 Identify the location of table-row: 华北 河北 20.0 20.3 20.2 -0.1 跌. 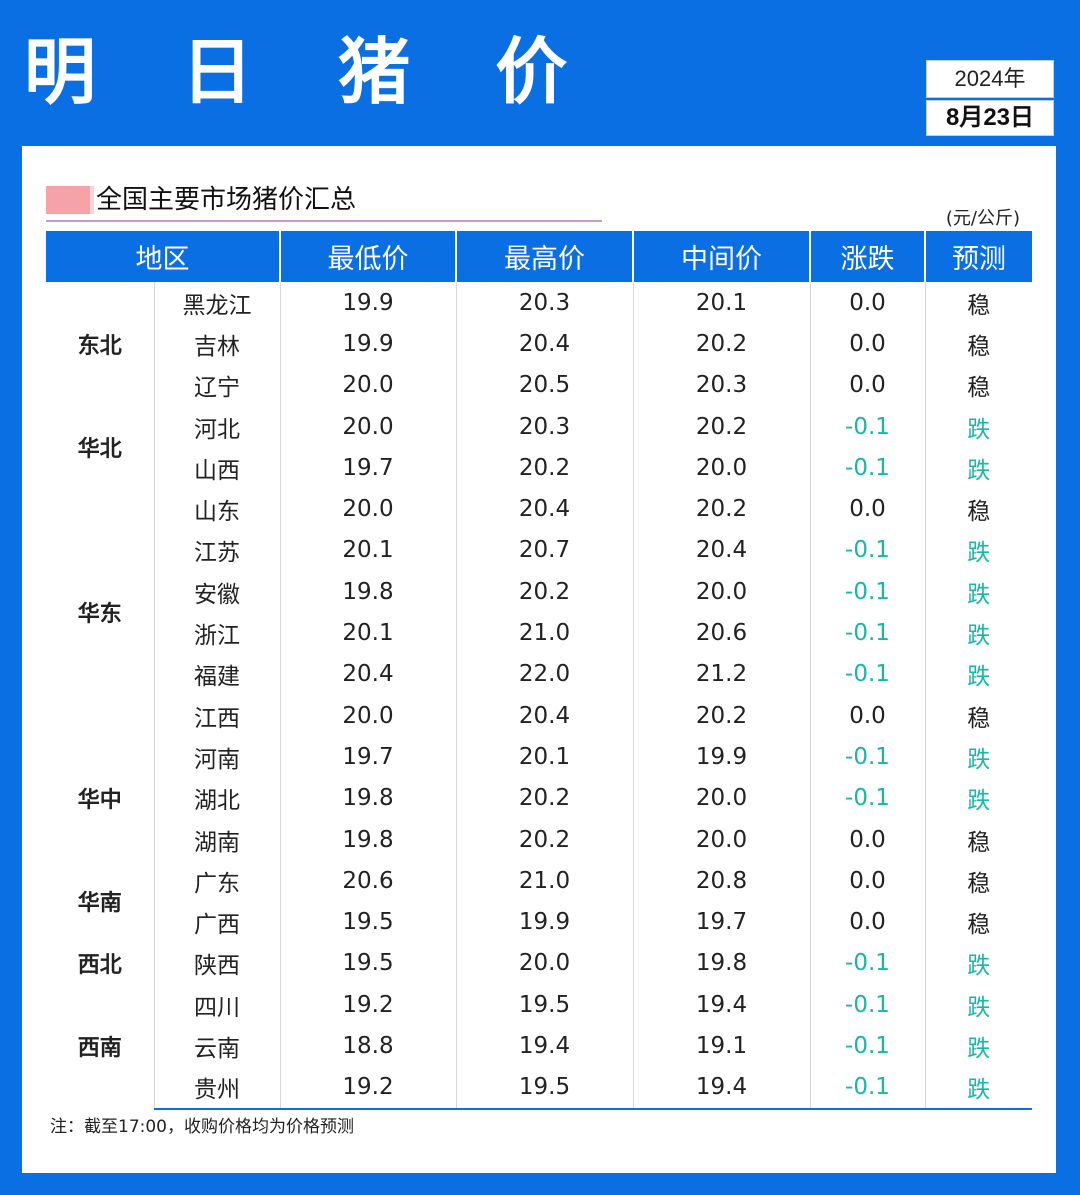
(539, 433).